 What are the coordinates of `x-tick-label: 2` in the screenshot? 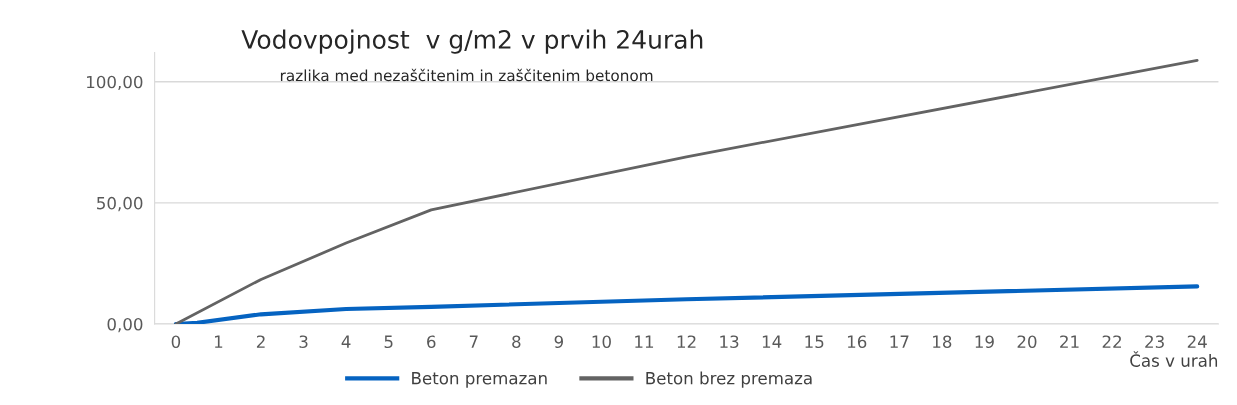 It's located at (260, 341).